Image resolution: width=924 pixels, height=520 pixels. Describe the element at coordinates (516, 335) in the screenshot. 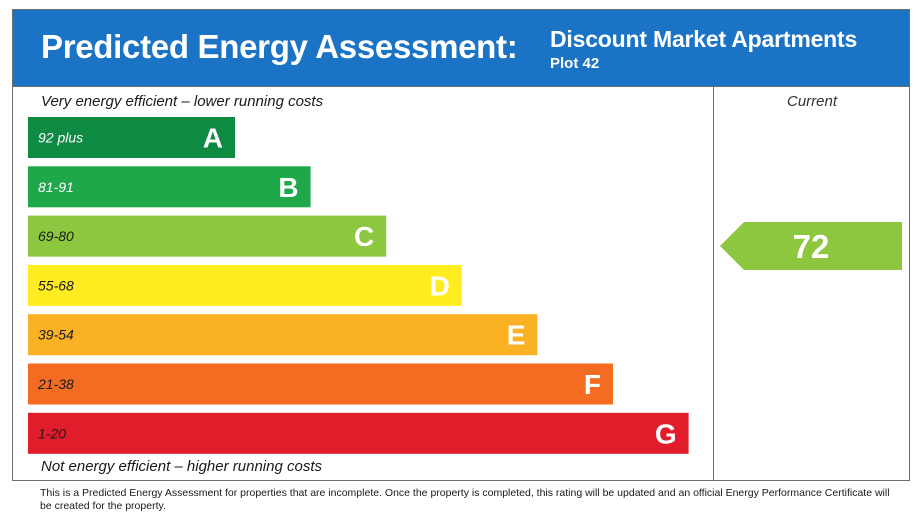

I see `band-e-letter: E` at that location.